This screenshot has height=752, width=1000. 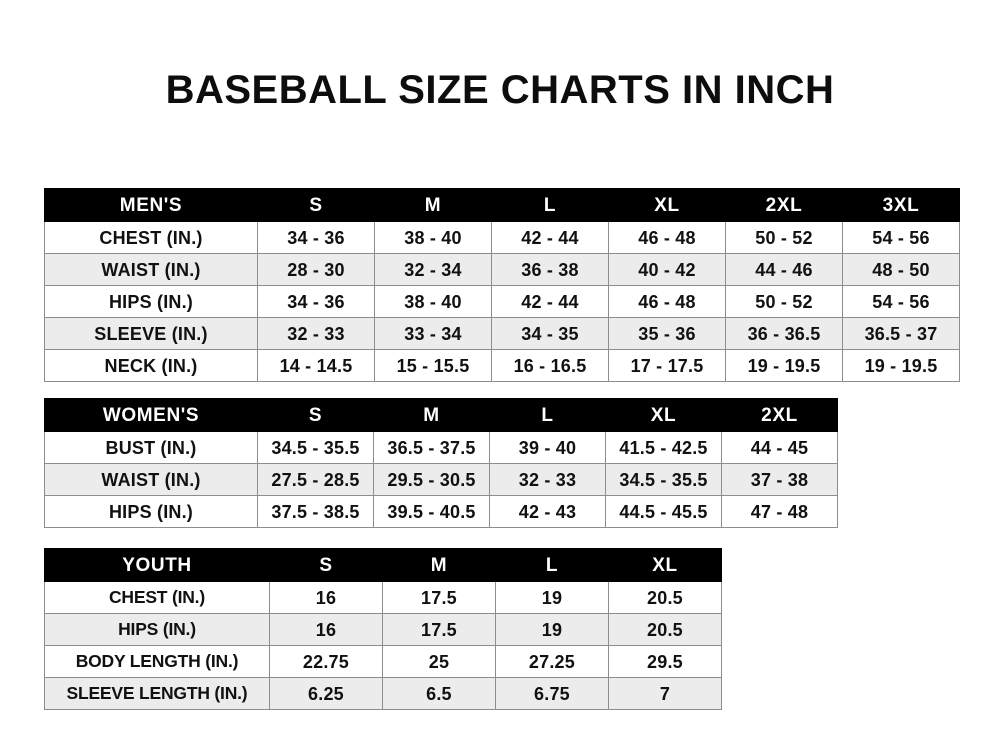 What do you see at coordinates (316, 365) in the screenshot?
I see `mens-cell: 14 - 14.5` at bounding box center [316, 365].